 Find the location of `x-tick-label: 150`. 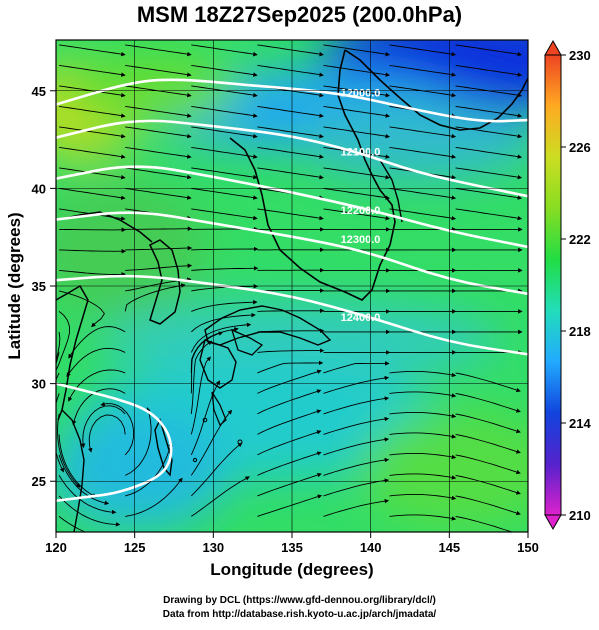

x-tick-label: 150 is located at coordinates (528, 547).